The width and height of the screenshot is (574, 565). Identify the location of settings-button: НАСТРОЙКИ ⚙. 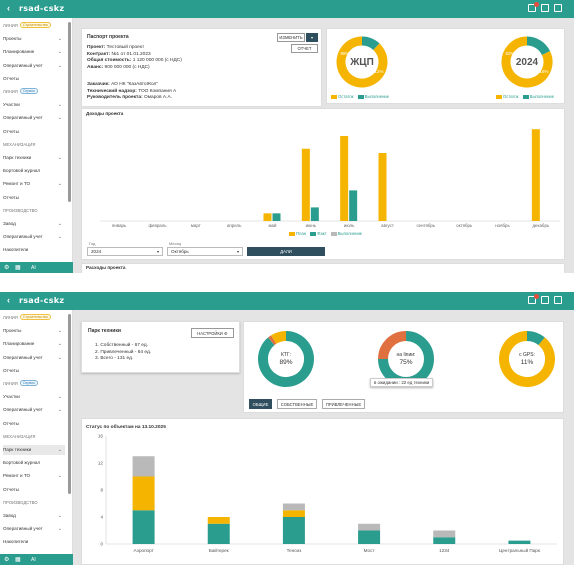
(212, 333).